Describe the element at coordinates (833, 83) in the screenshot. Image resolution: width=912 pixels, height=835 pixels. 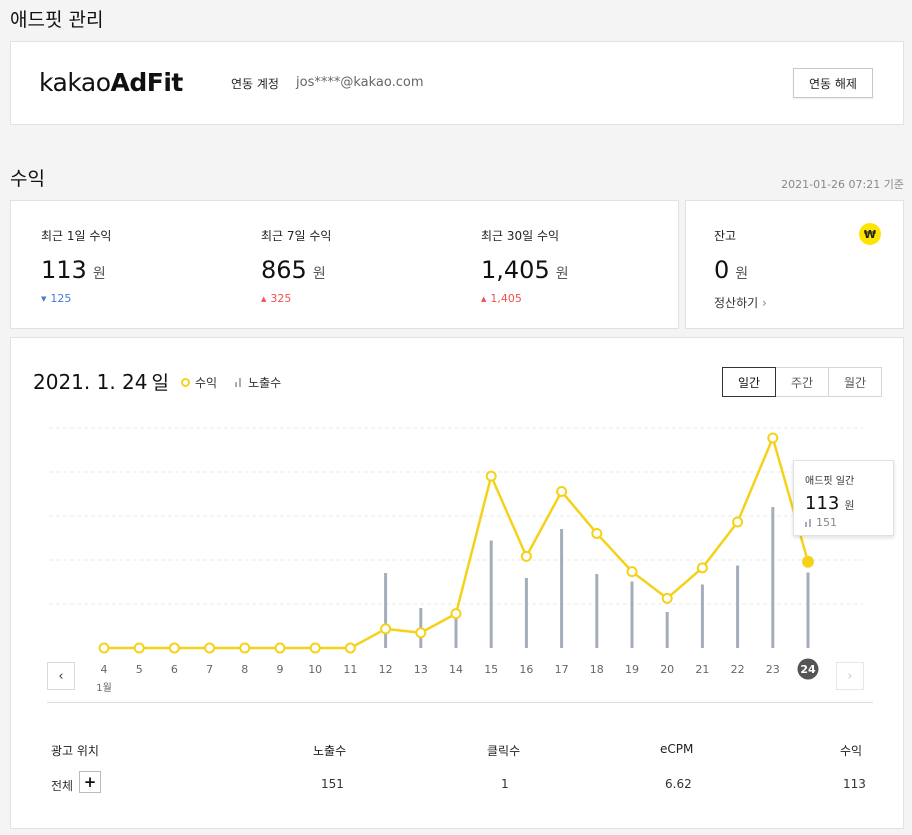
I see `unlink-button: 연동 해제` at that location.